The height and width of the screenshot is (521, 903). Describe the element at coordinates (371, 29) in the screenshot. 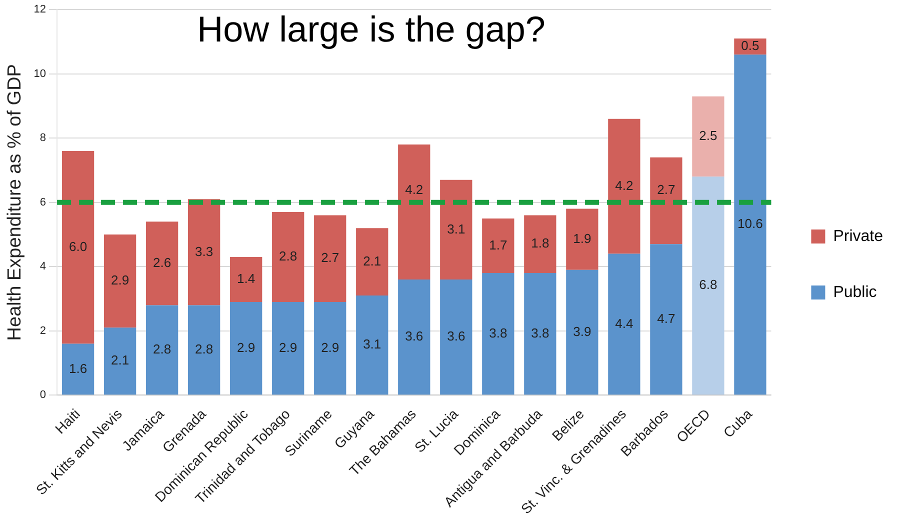

I see `chart-title: How large is the gap?` at that location.